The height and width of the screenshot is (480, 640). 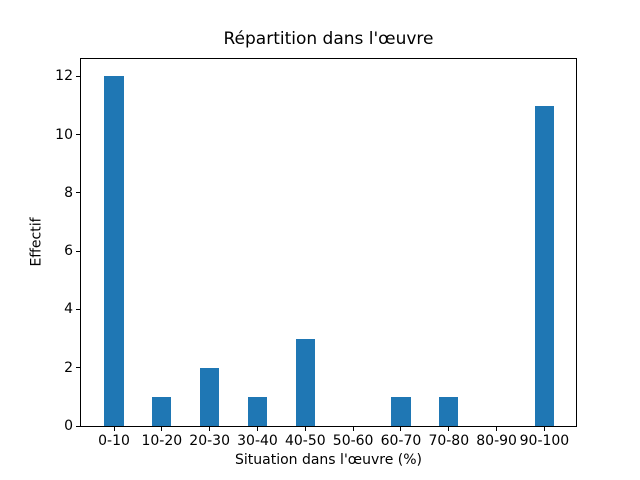 What do you see at coordinates (68, 309) in the screenshot?
I see `y-tick-label: 4` at bounding box center [68, 309].